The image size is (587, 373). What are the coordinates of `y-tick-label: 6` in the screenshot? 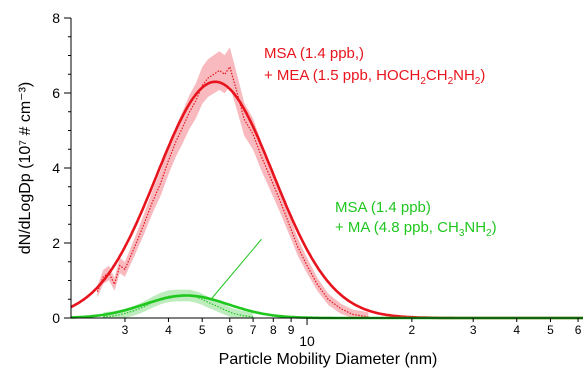 It's located at (56, 93).